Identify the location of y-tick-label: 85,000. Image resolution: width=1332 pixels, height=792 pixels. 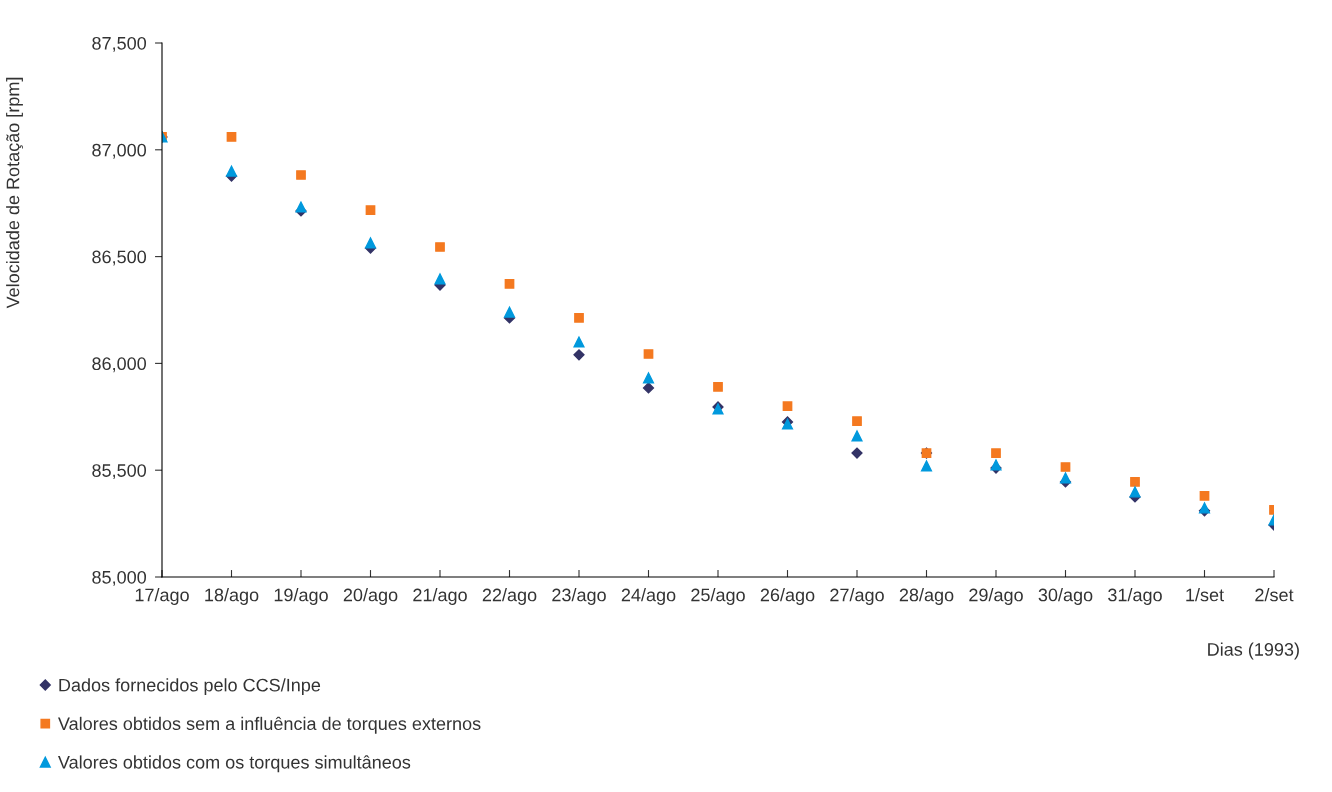
(119, 578).